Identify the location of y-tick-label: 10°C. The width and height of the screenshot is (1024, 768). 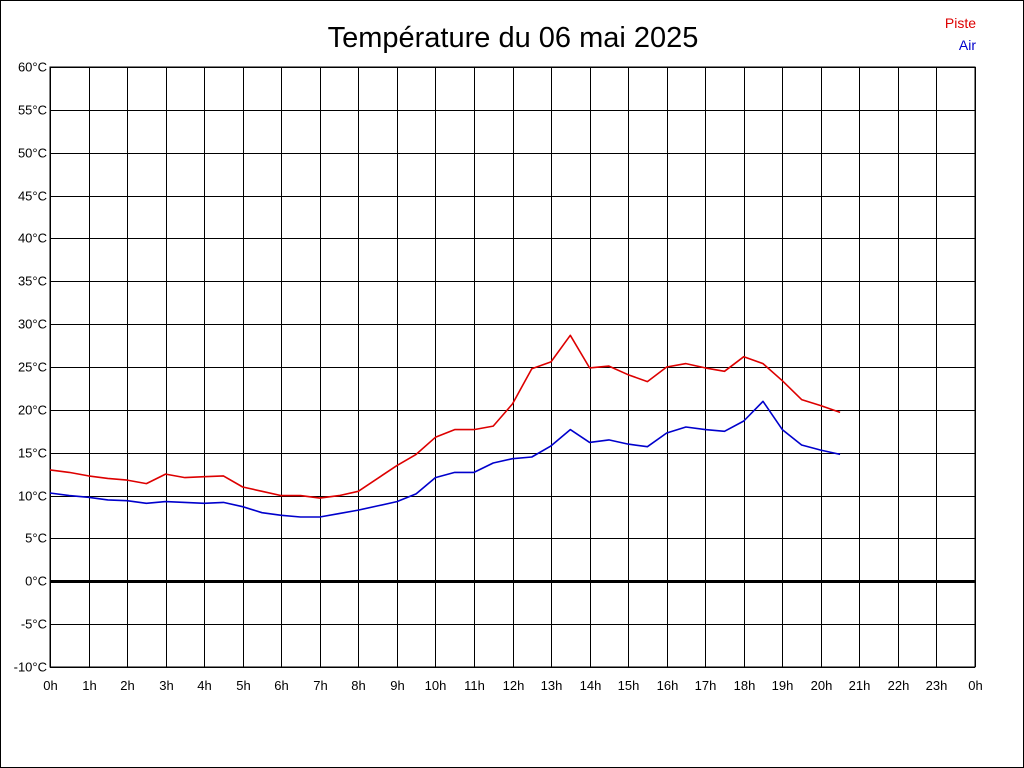
(32, 496).